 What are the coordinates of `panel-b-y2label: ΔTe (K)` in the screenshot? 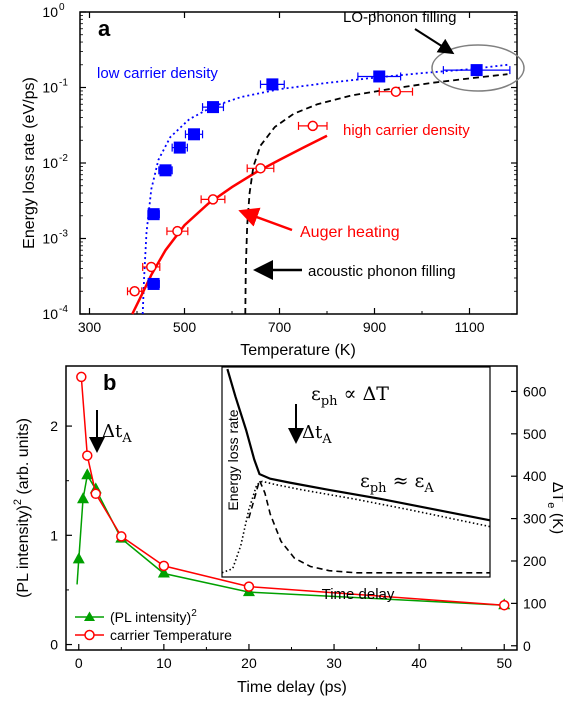 It's located at (554, 508).